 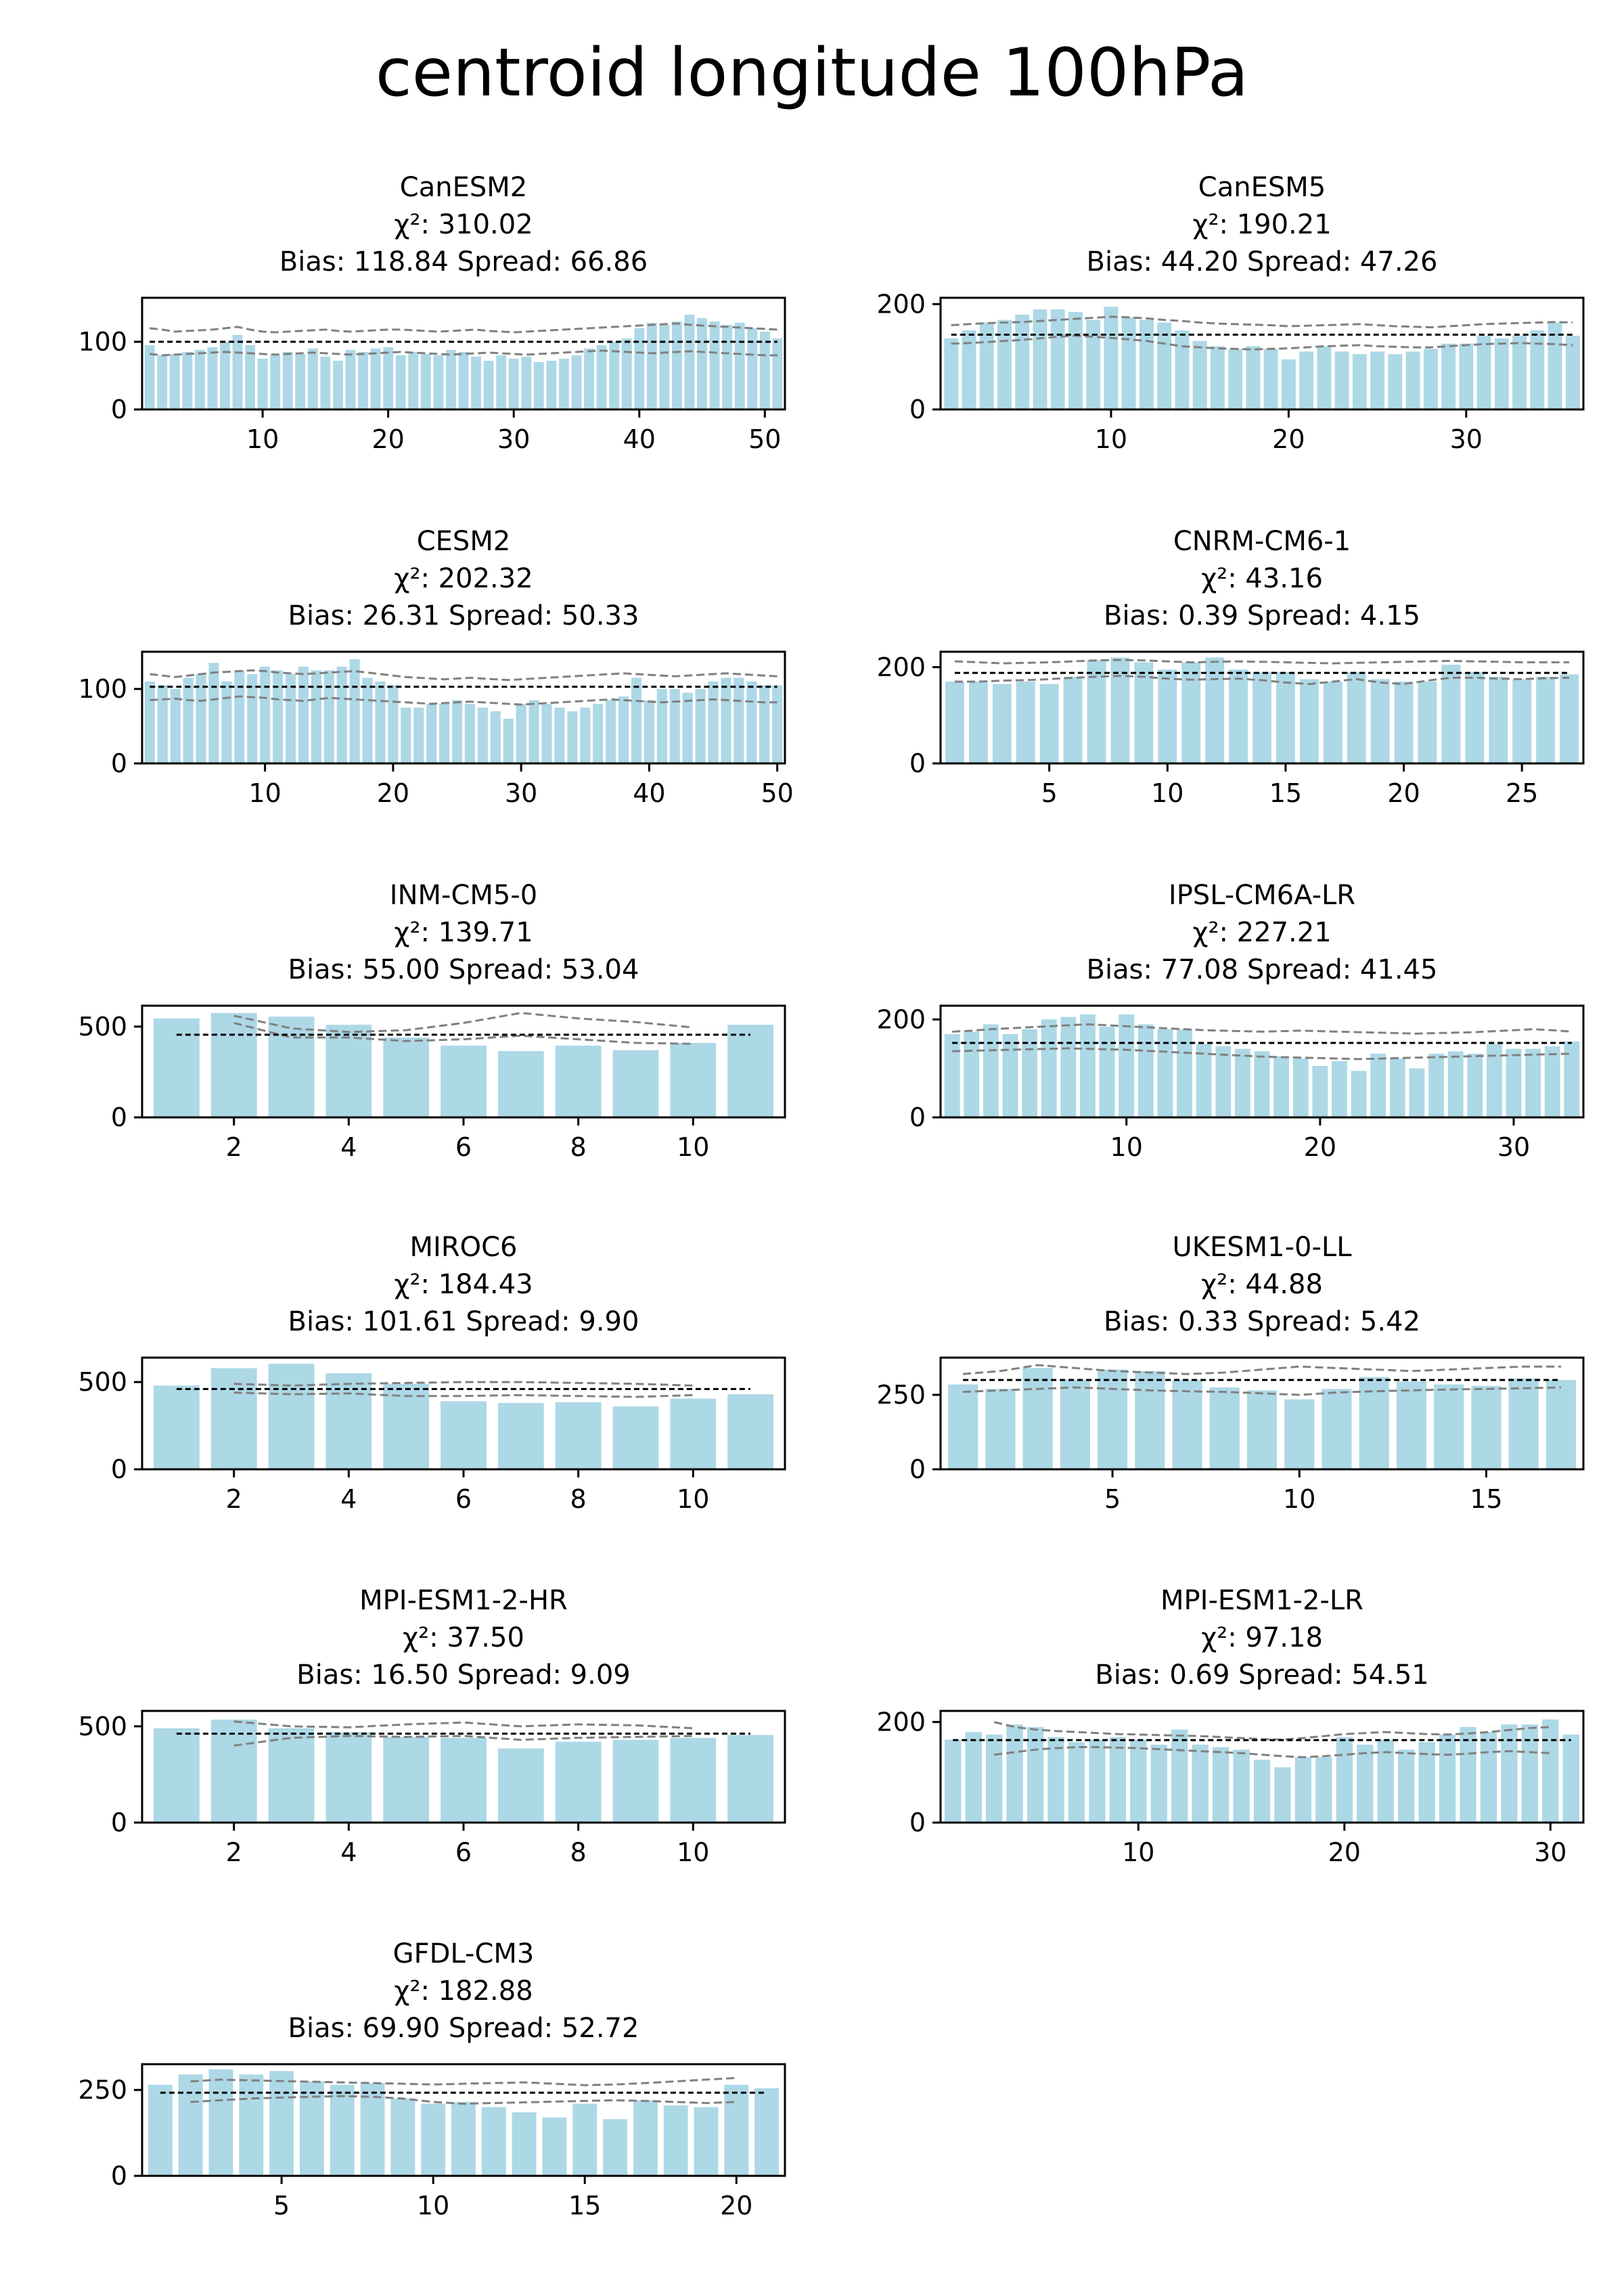 I want to click on chi2-label: χ²: 97.18, so click(x=1262, y=1637).